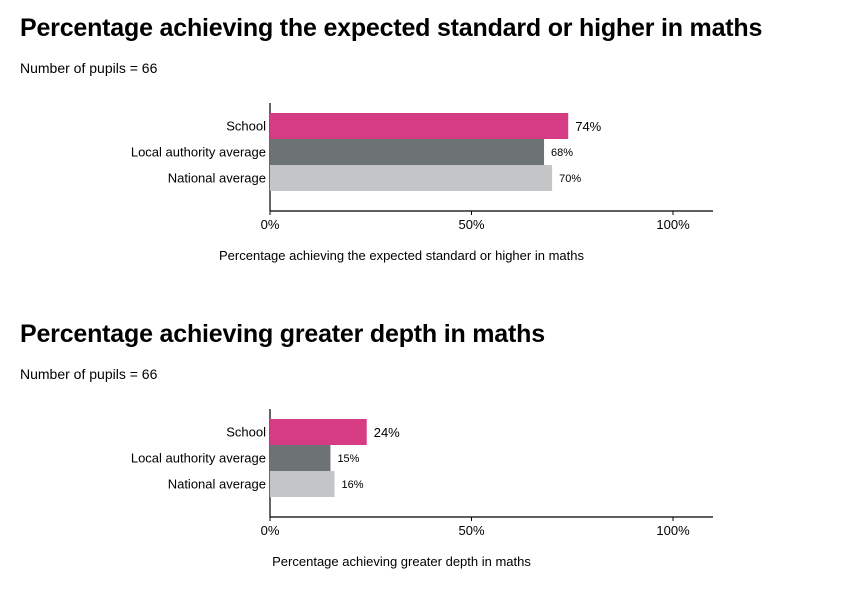 The image size is (852, 606). I want to click on data-label: 15%, so click(348, 459).